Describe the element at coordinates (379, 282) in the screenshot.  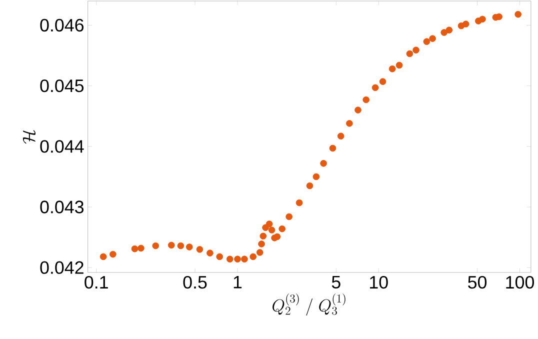
I see `x-tick-label: 10` at that location.